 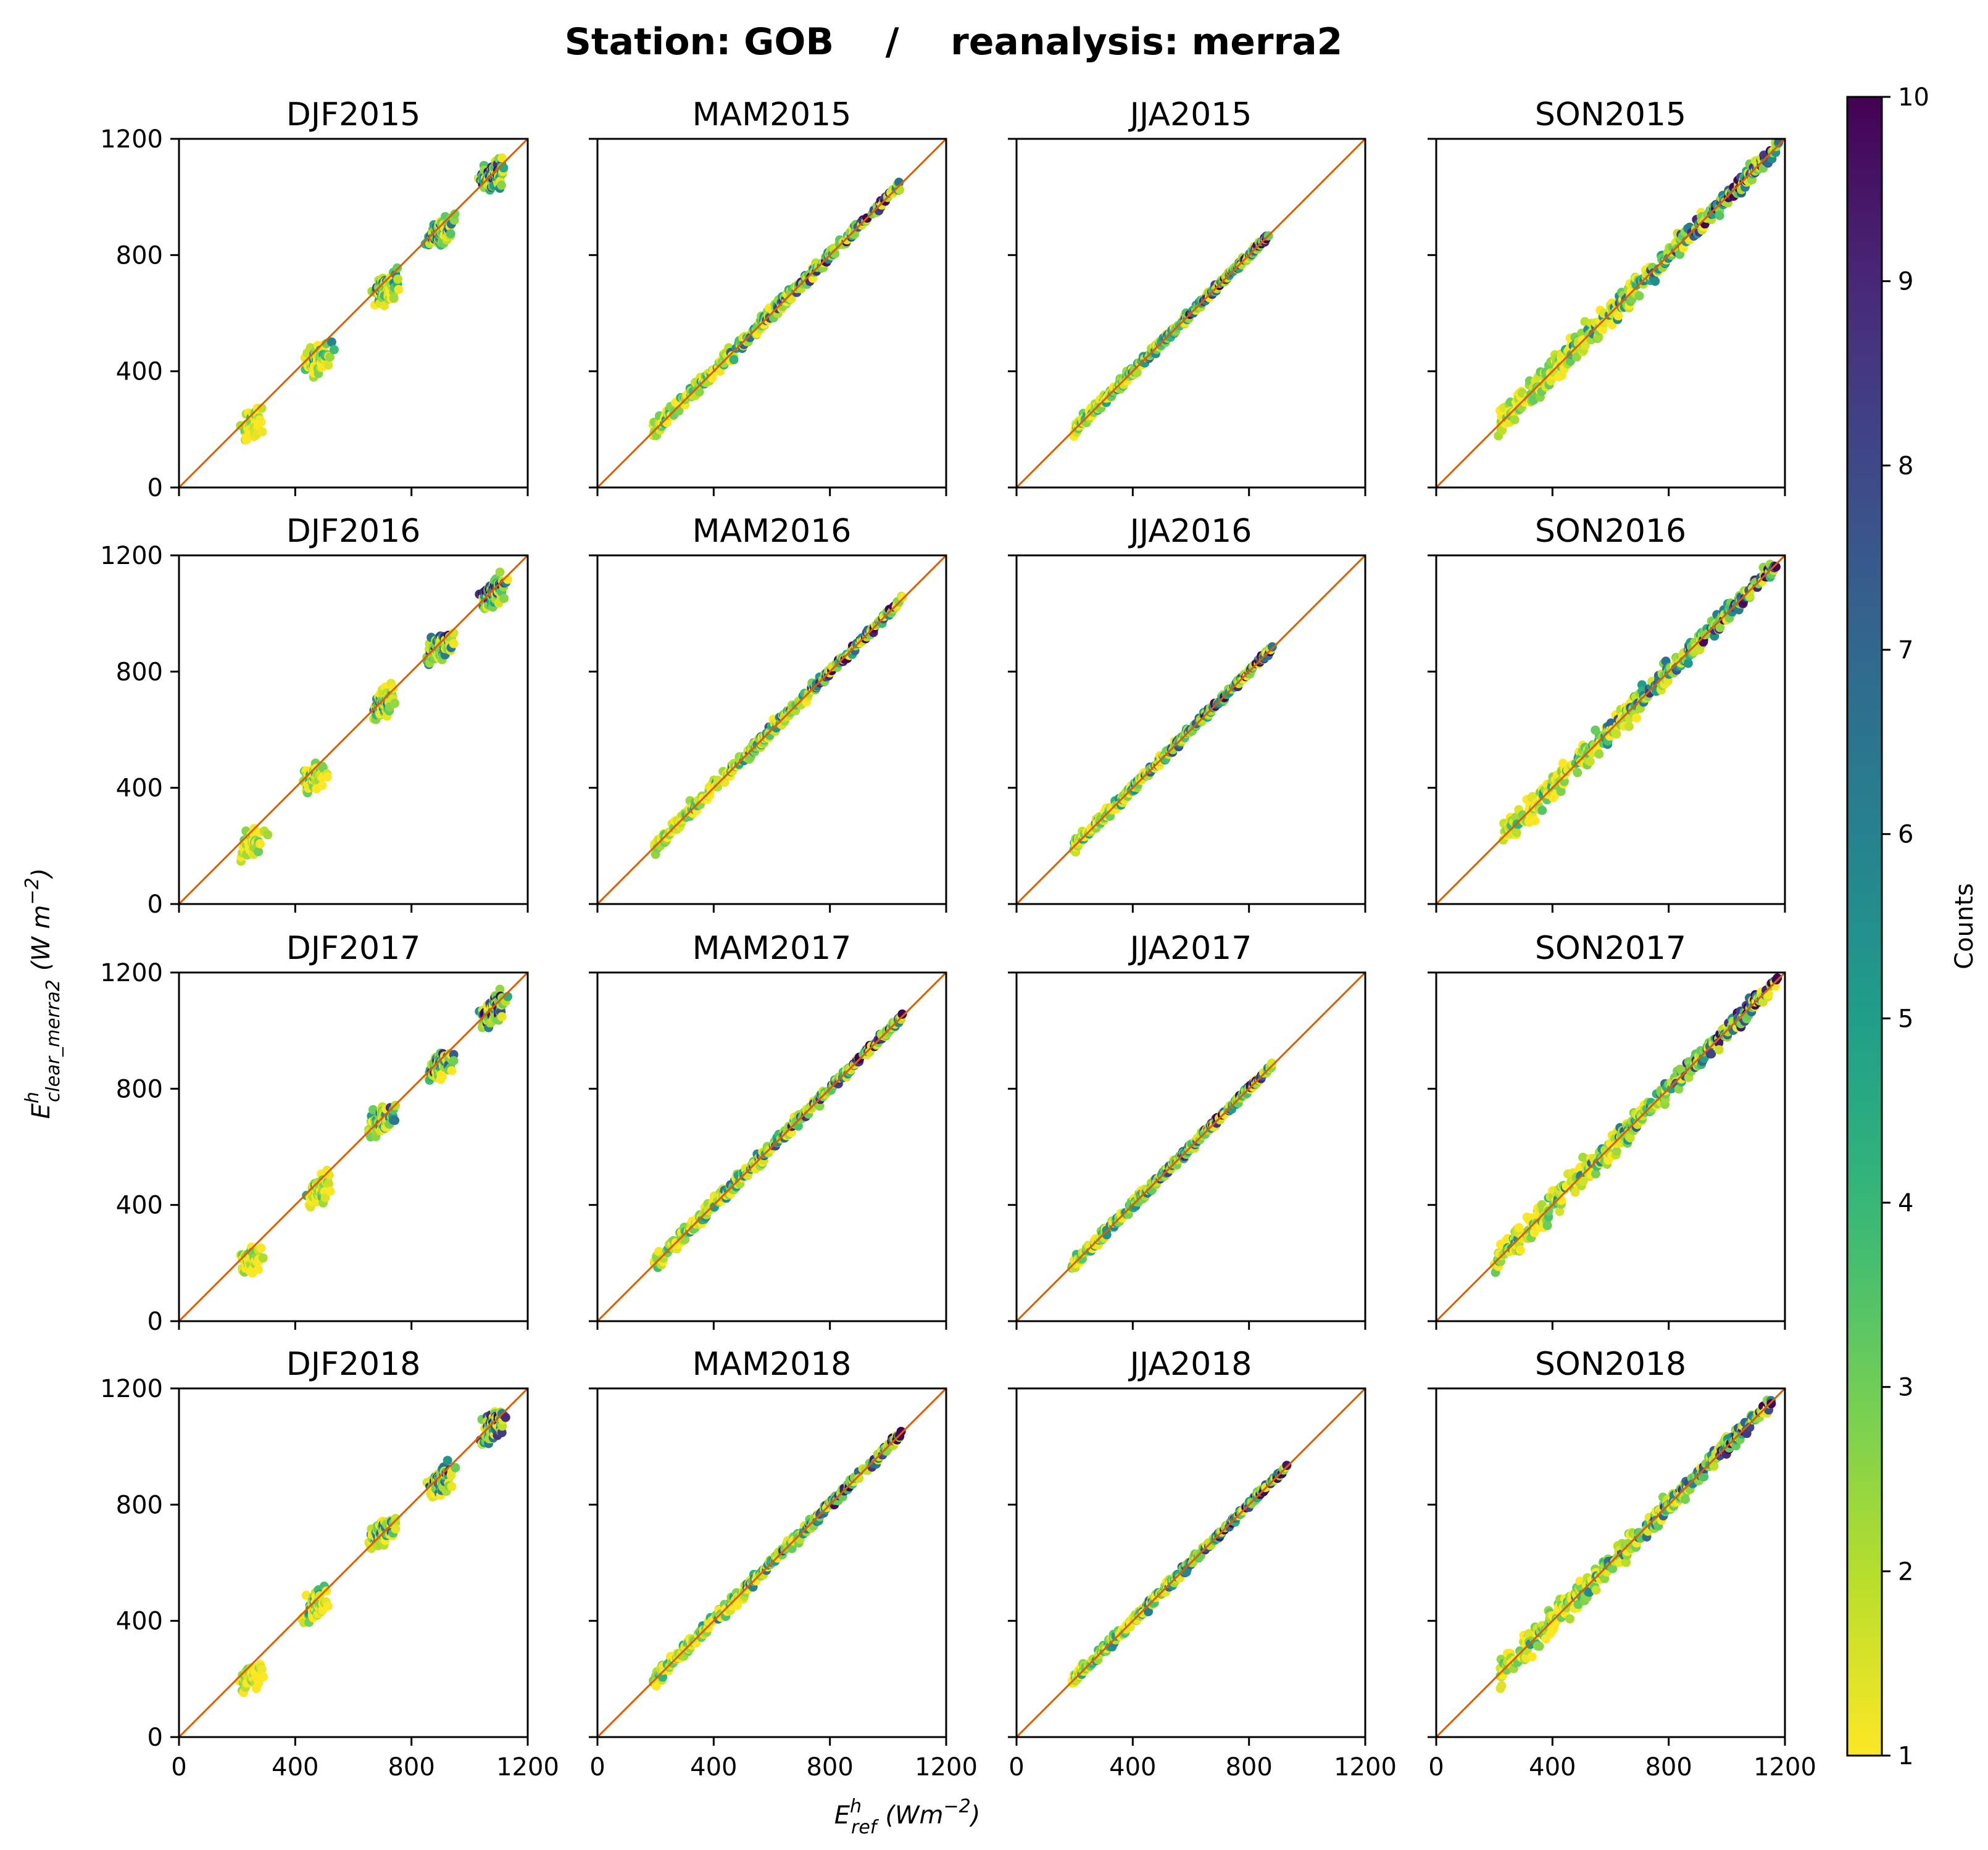 What do you see at coordinates (353, 531) in the screenshot?
I see `panel-title: DJF2016` at bounding box center [353, 531].